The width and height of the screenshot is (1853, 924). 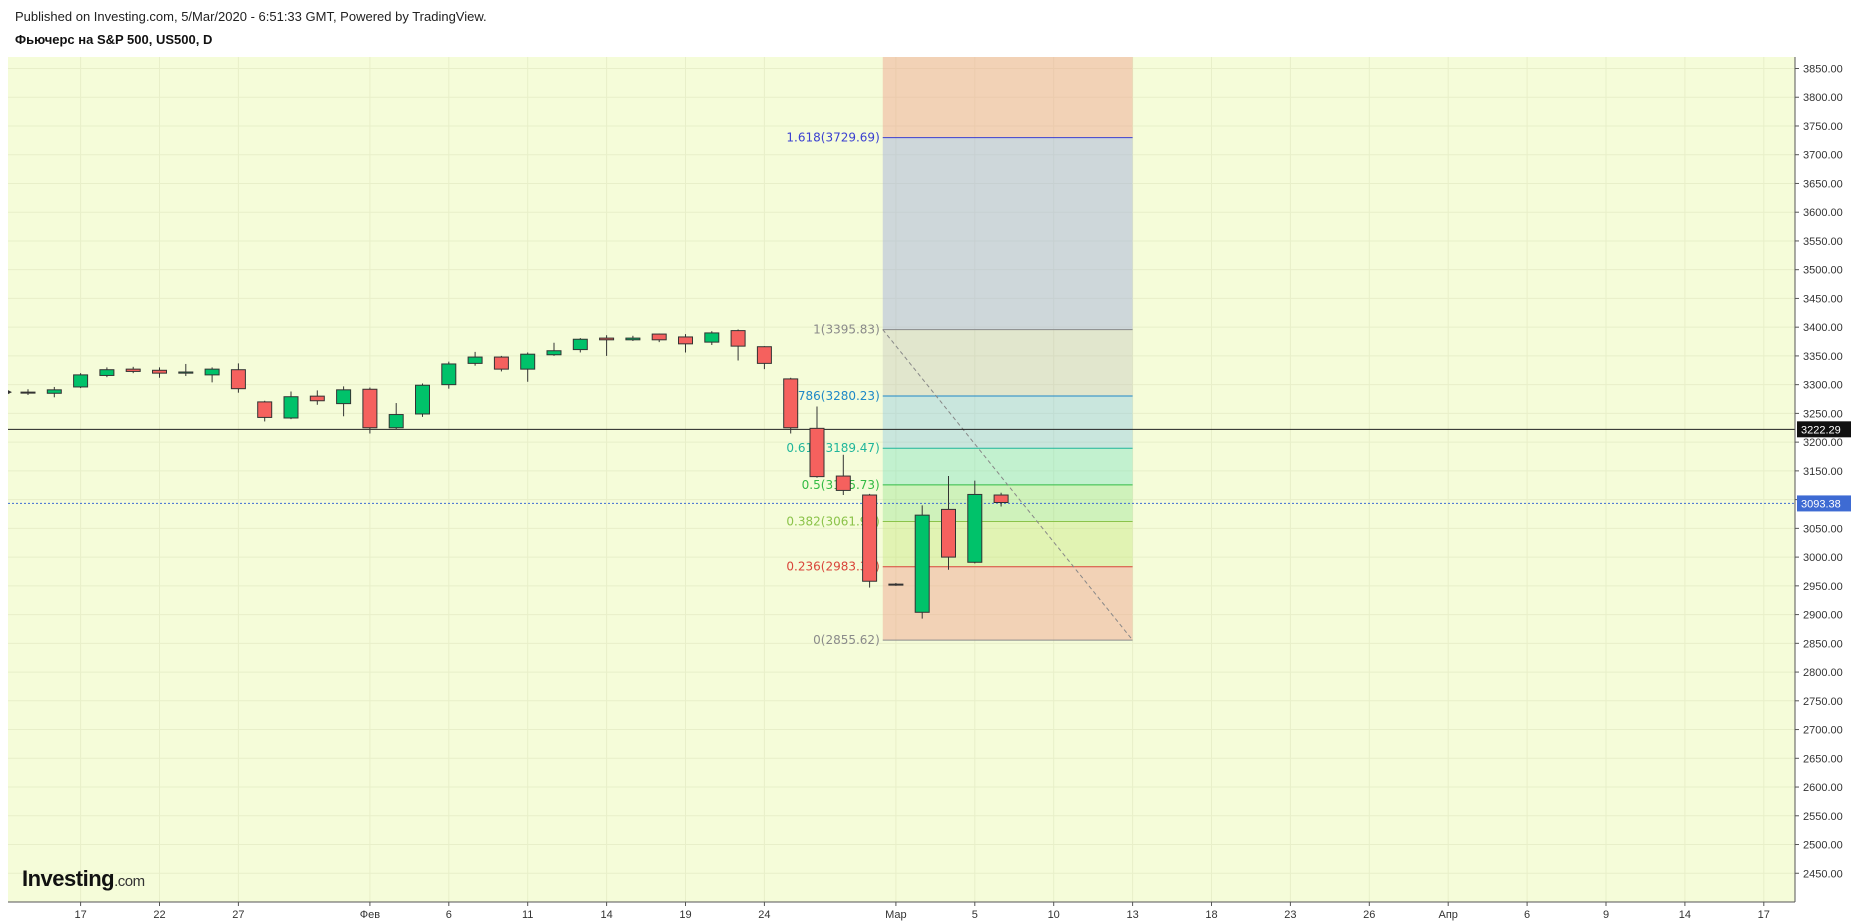 I want to click on price-tick-label: 3800.00, so click(x=1823, y=98).